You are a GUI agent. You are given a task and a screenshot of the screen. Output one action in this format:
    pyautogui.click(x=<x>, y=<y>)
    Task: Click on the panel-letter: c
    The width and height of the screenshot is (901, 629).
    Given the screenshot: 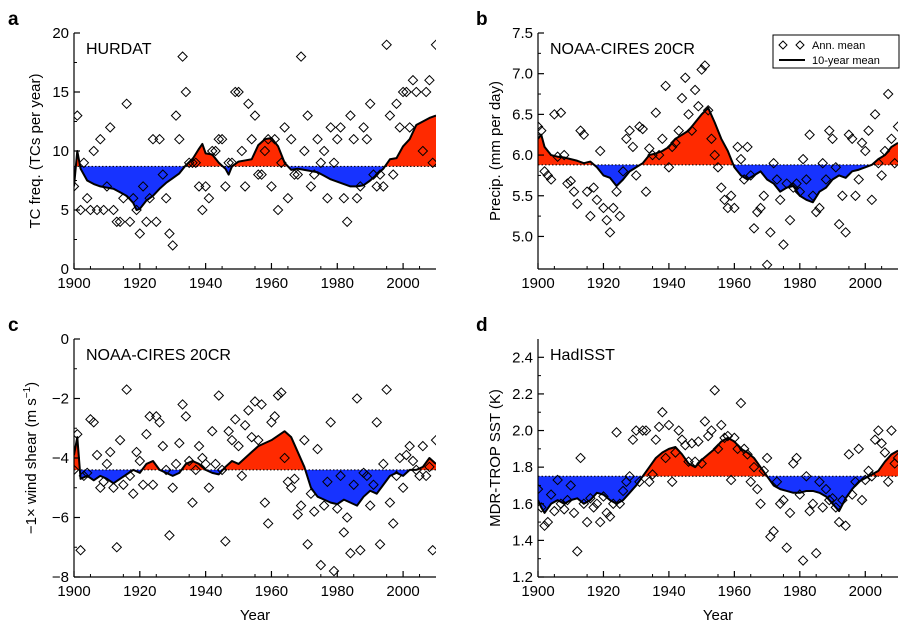 What is the action you would take?
    pyautogui.click(x=13, y=325)
    